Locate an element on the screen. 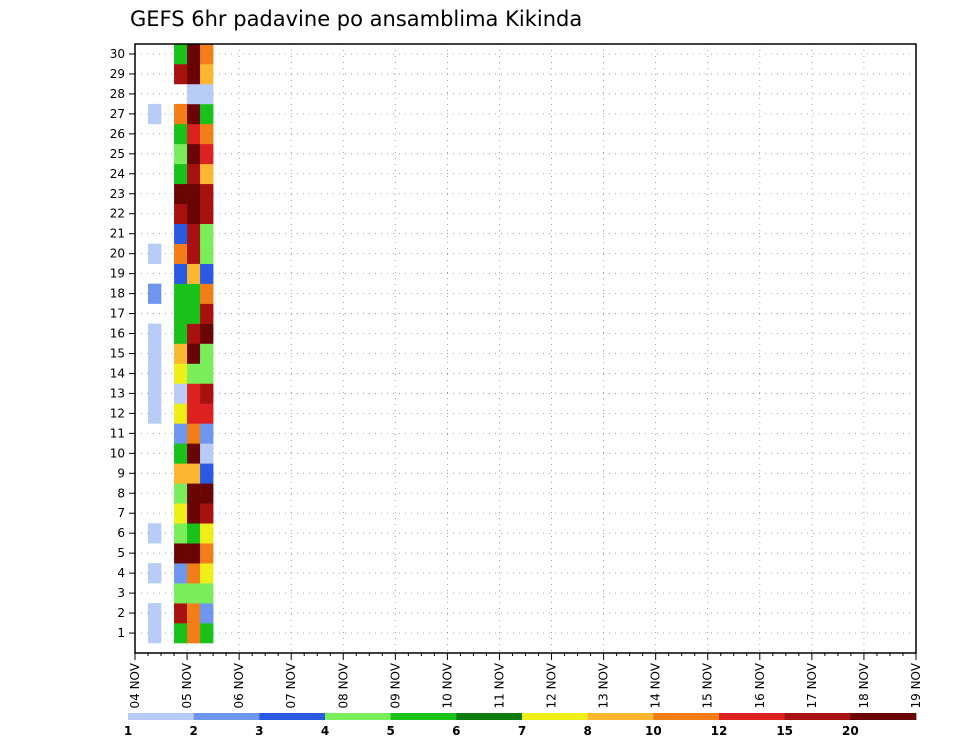  x-tick-label: 07 NOV is located at coordinates (291, 685).